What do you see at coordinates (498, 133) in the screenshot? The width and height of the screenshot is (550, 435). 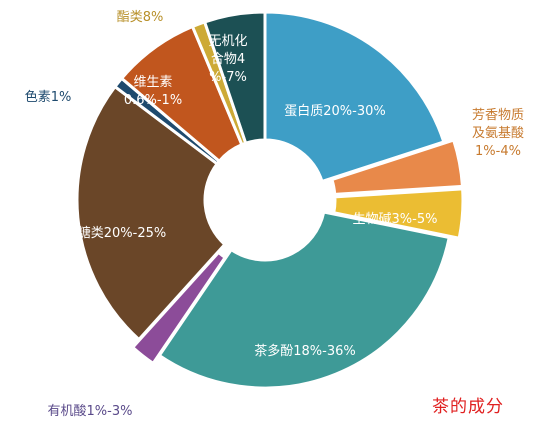 I see `slice-label-1: 芳香物质及氨基酸 1%-4%` at bounding box center [498, 133].